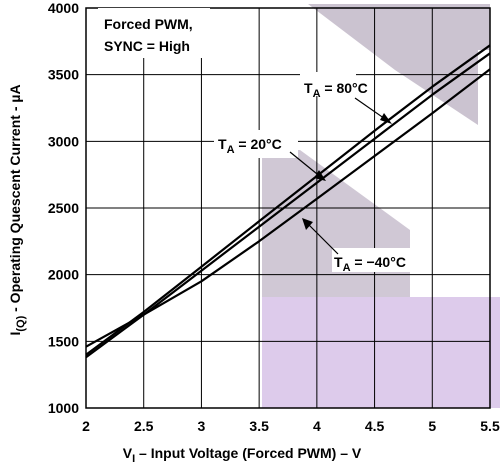  I want to click on x-tick-label: 5.5, so click(490, 426).